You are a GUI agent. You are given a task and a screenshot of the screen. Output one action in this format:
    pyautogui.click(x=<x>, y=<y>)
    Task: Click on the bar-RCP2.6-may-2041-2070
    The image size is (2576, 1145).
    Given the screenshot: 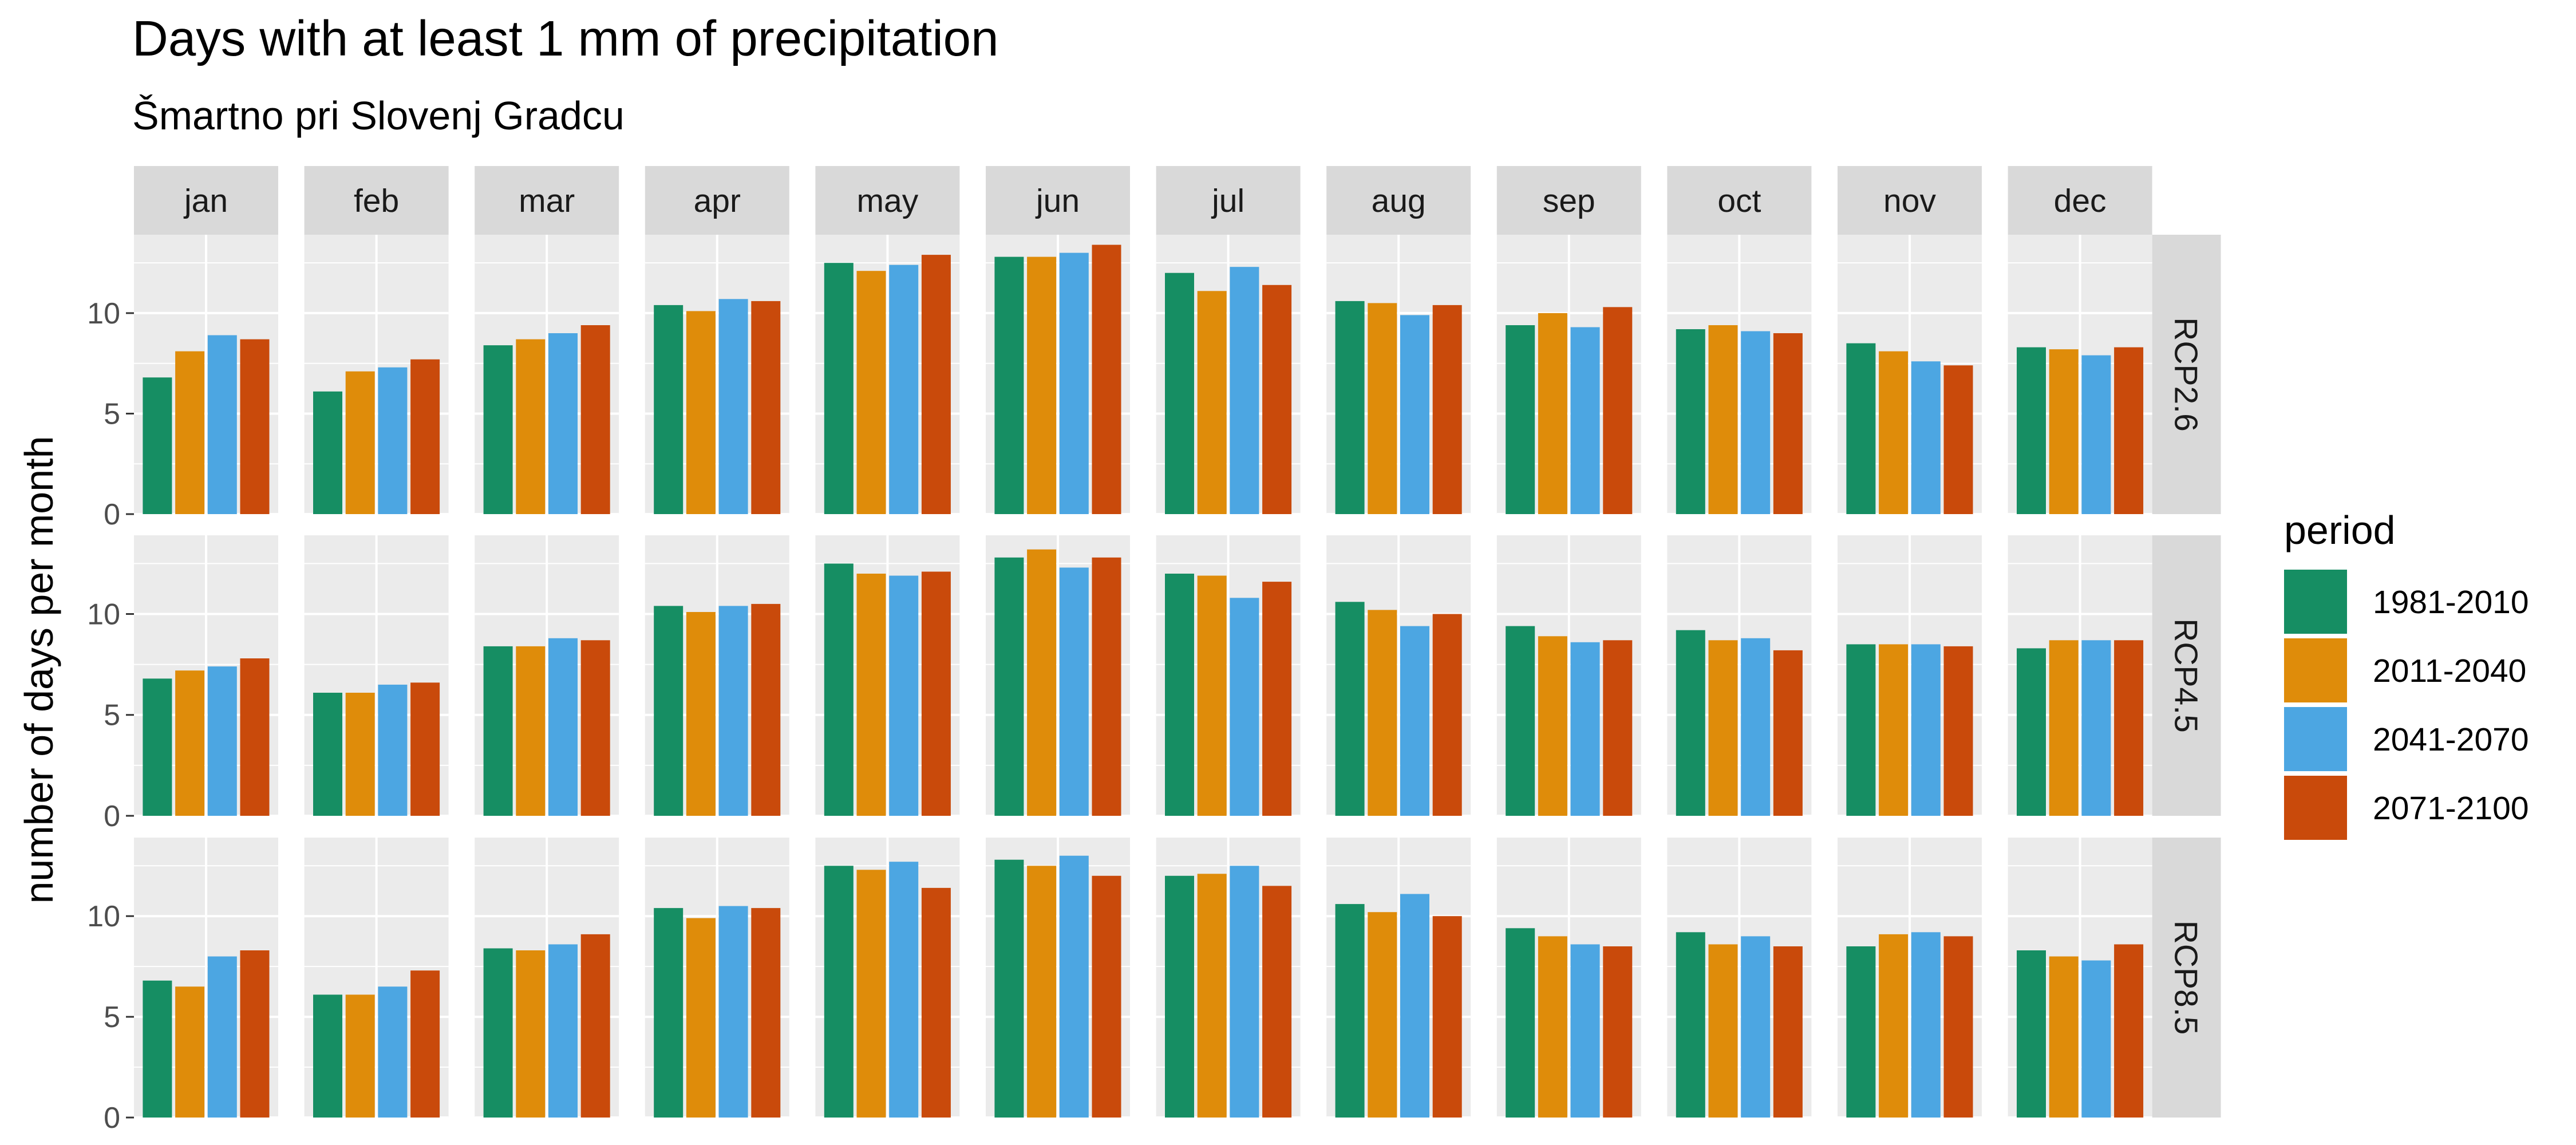 What is the action you would take?
    pyautogui.click(x=904, y=389)
    